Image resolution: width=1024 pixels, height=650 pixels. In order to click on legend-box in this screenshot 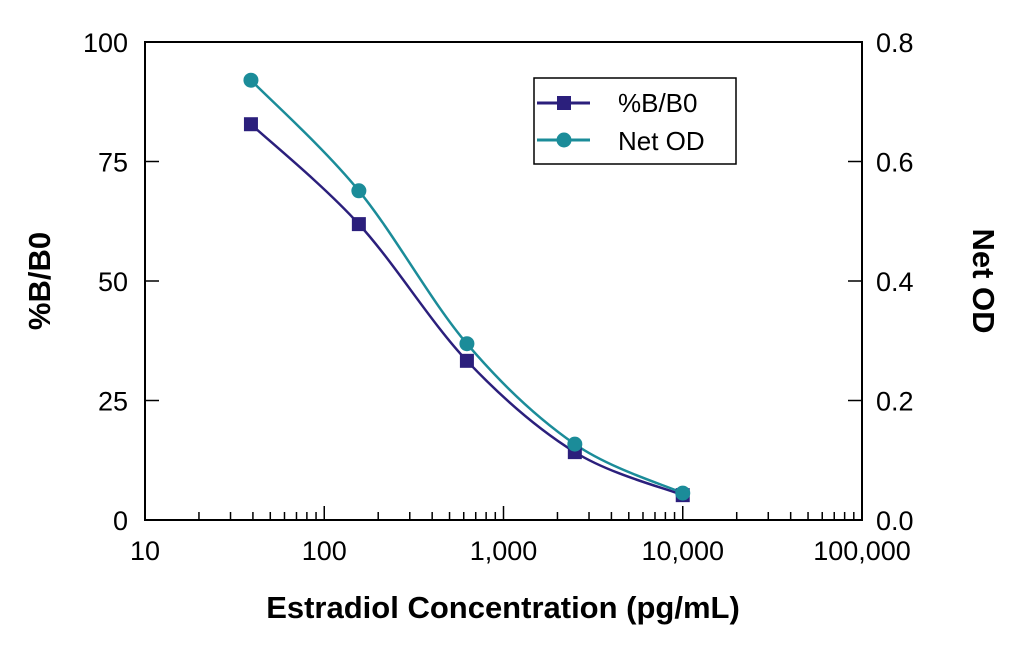, I will do `click(635, 121)`.